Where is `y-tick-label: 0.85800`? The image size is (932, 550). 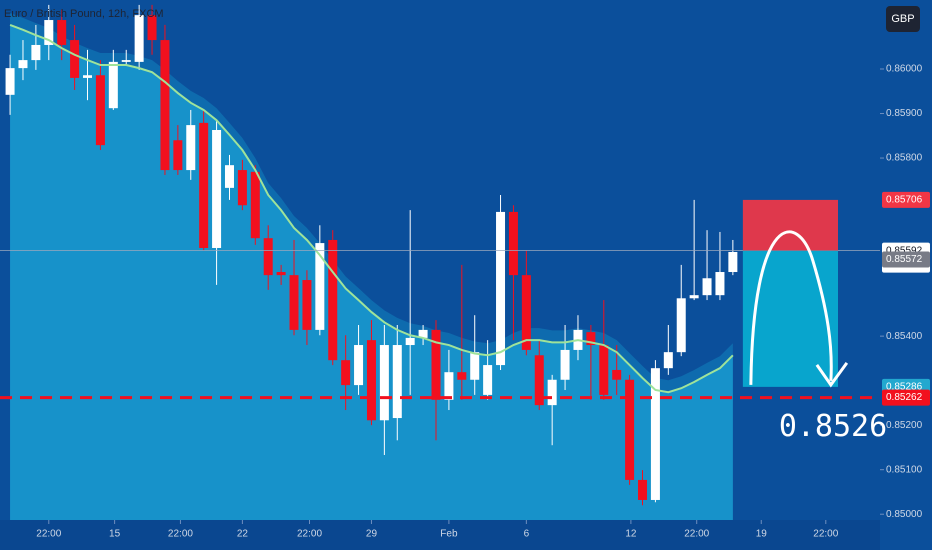 y-tick-label: 0.85800 is located at coordinates (904, 158).